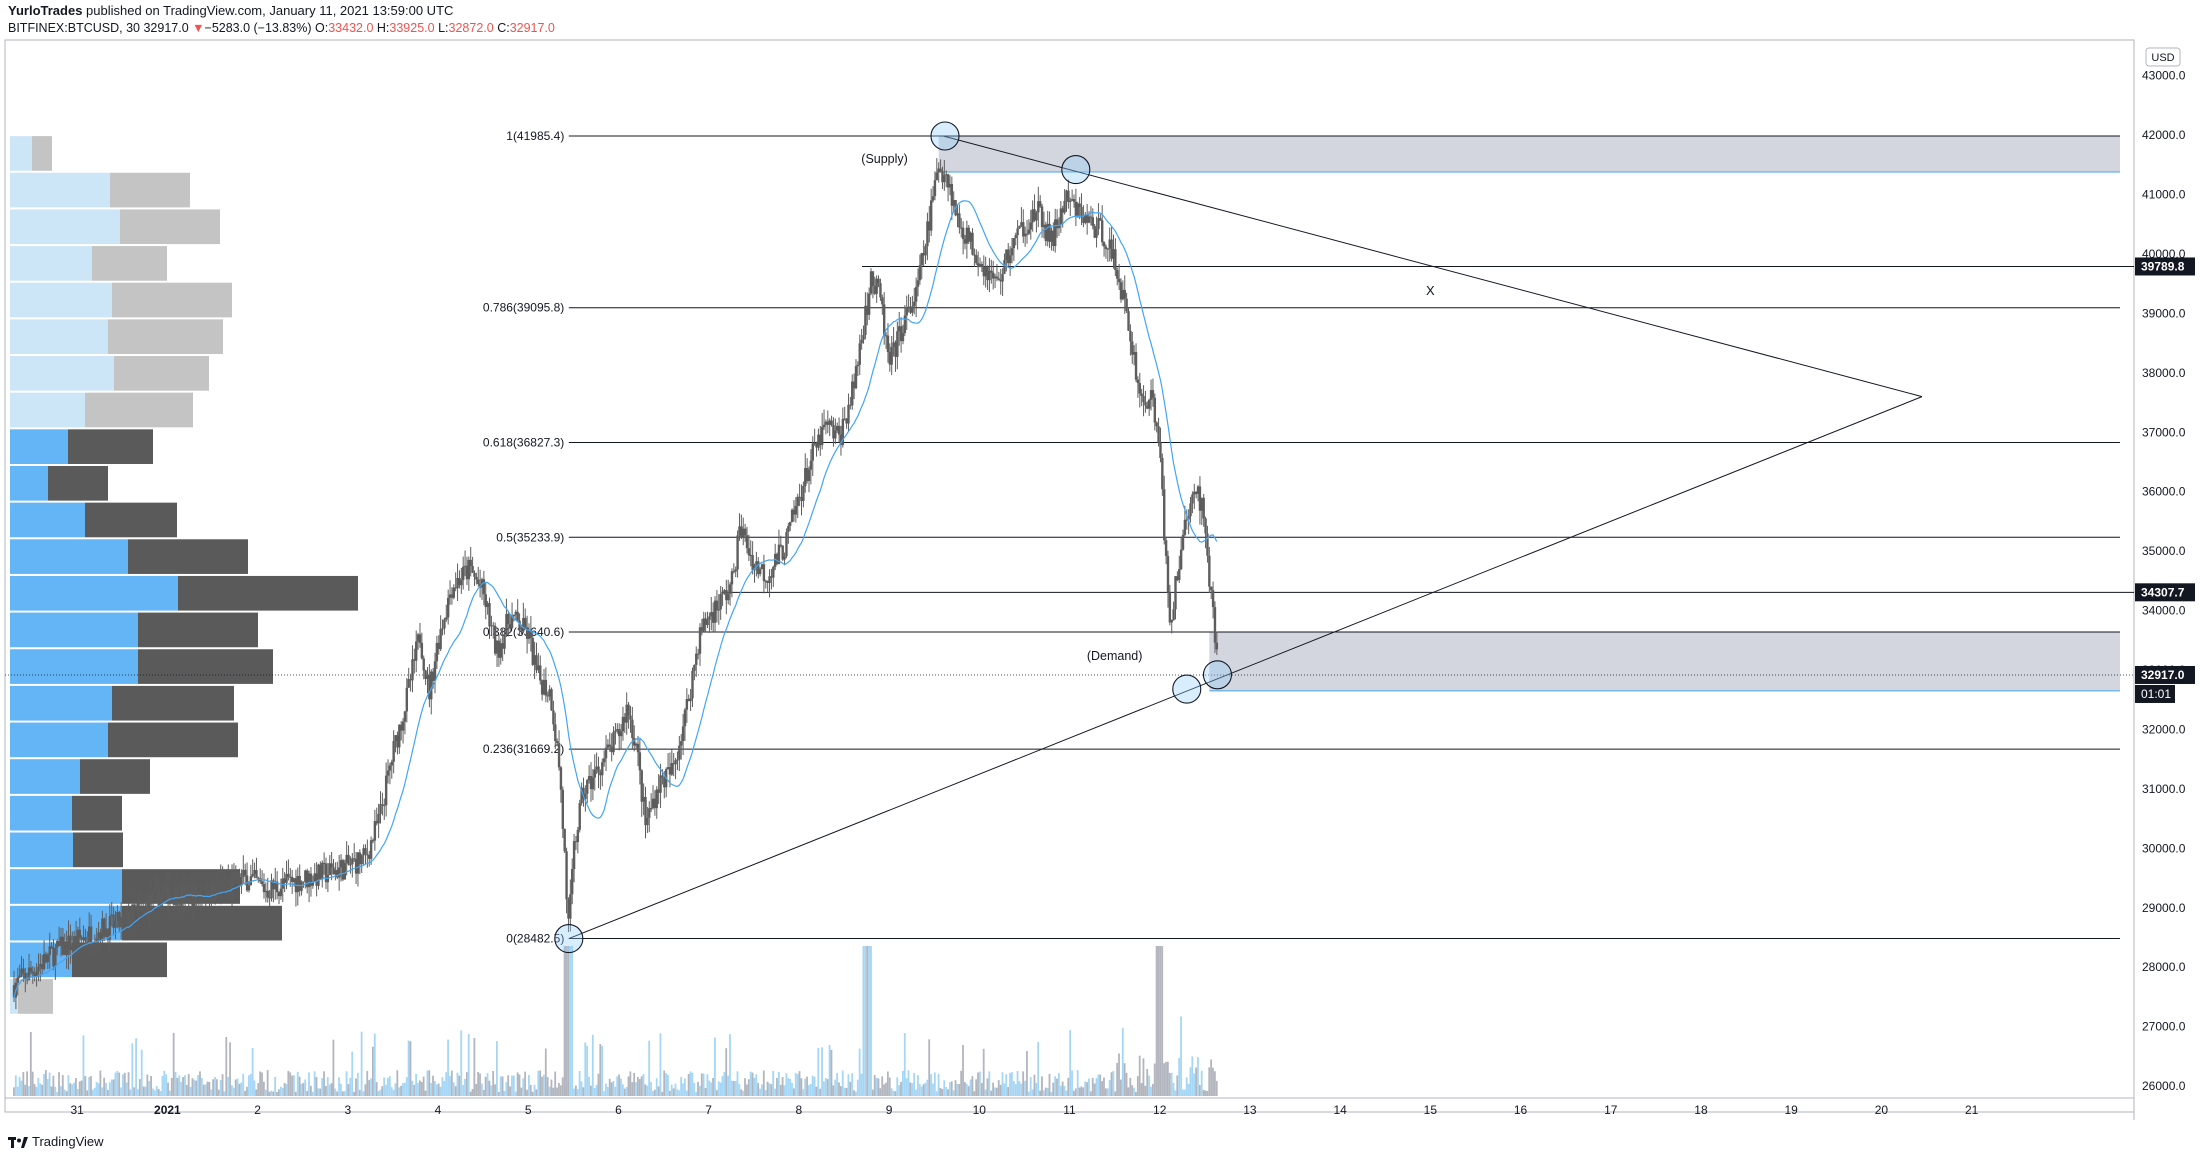 This screenshot has height=1159, width=2200. What do you see at coordinates (166, 28) in the screenshot?
I see `last-price: 32917.0` at bounding box center [166, 28].